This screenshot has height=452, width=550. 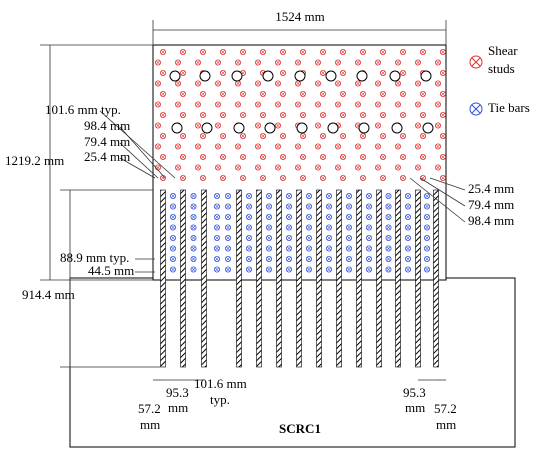 I want to click on dimension-label: 88.9 mm typ., so click(x=94, y=257).